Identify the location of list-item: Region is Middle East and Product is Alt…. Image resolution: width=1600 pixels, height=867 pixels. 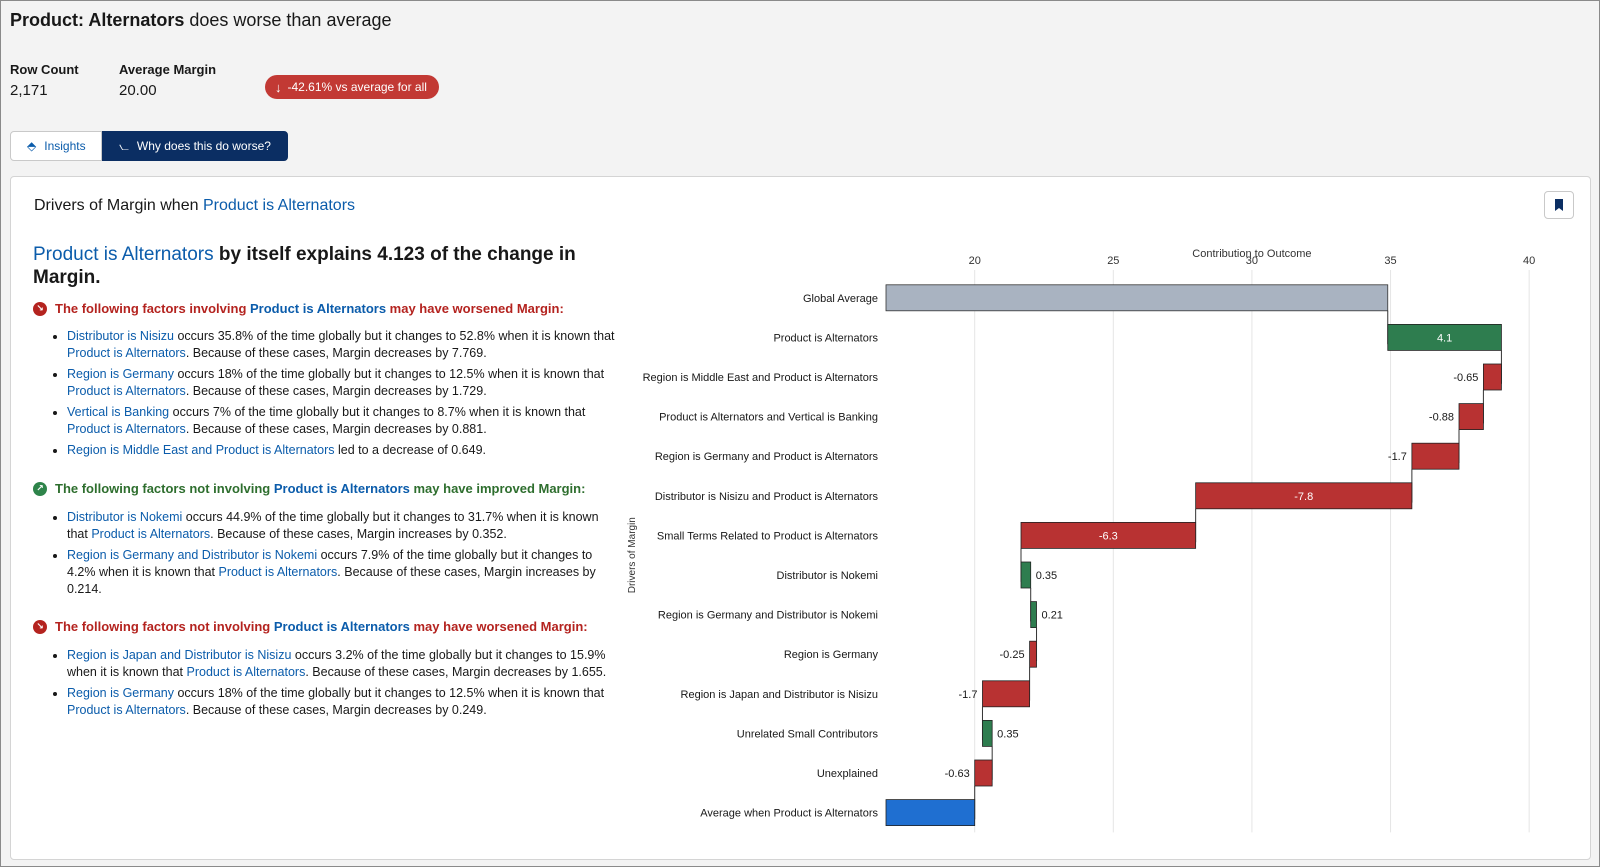
(341, 450).